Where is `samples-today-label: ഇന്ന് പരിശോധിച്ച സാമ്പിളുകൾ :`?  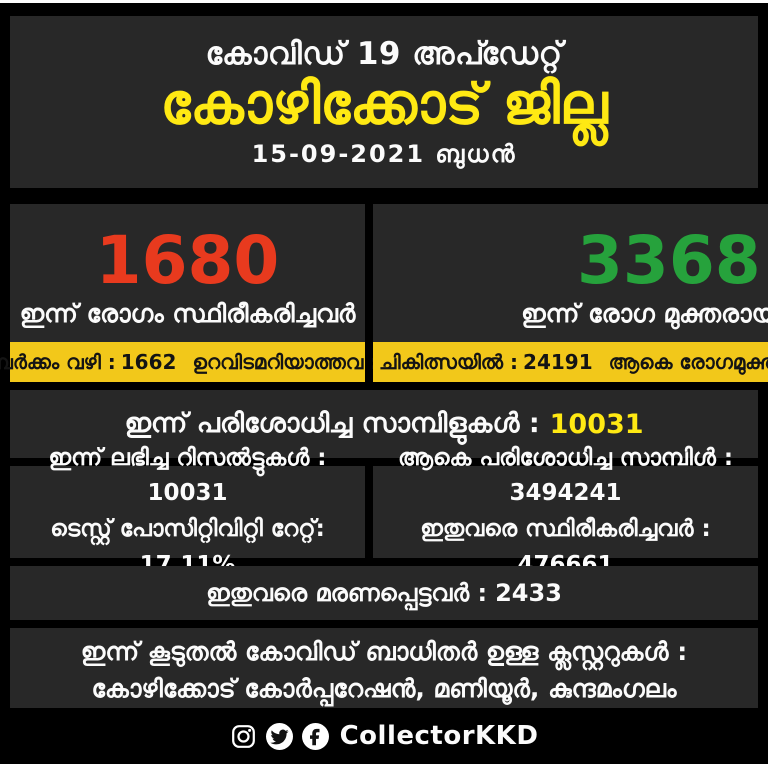
samples-today-label: ഇന്ന് പരിശോധിച്ച സാമ്പിളുകൾ : is located at coordinates (332, 423).